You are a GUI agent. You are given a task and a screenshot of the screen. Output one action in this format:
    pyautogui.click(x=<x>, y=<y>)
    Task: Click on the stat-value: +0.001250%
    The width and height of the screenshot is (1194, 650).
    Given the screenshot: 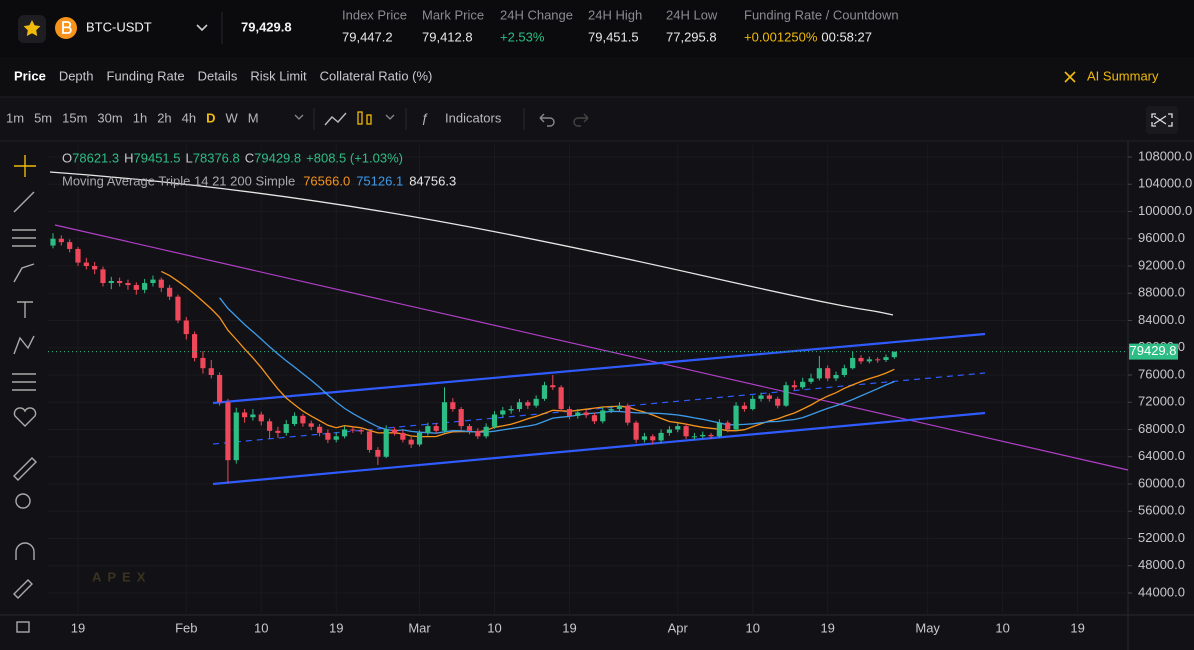 What is the action you would take?
    pyautogui.click(x=781, y=36)
    